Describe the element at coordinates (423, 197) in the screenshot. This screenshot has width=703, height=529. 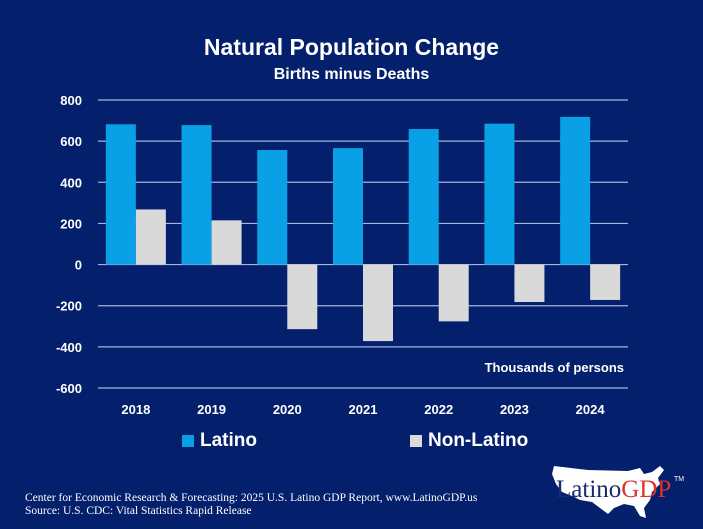
I see `bar-latino-2022` at that location.